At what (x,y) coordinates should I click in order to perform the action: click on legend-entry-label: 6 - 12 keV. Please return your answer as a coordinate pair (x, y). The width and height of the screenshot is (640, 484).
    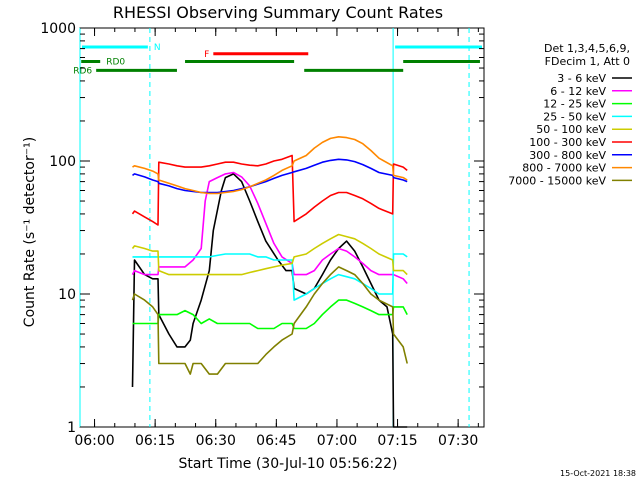
    Looking at the image, I should click on (578, 91).